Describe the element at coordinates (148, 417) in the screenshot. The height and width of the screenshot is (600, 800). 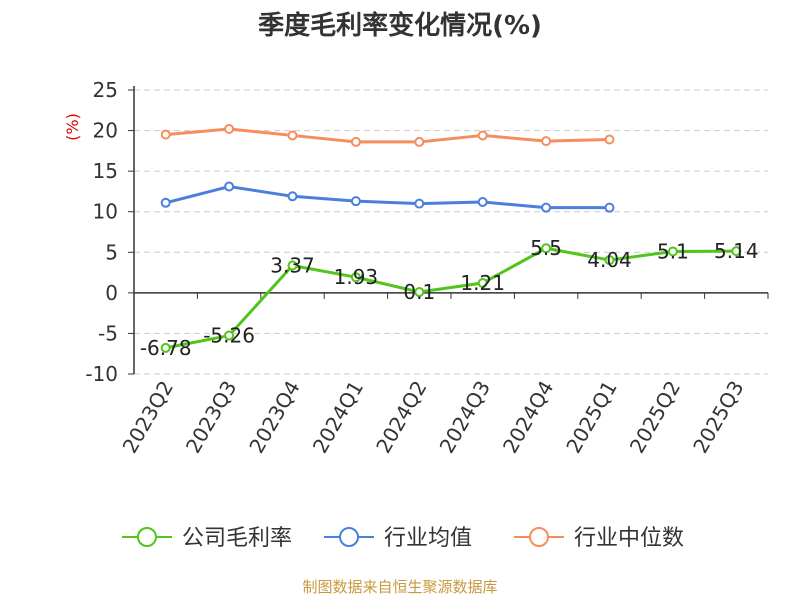
I see `x-tick-label: 2023Q2` at that location.